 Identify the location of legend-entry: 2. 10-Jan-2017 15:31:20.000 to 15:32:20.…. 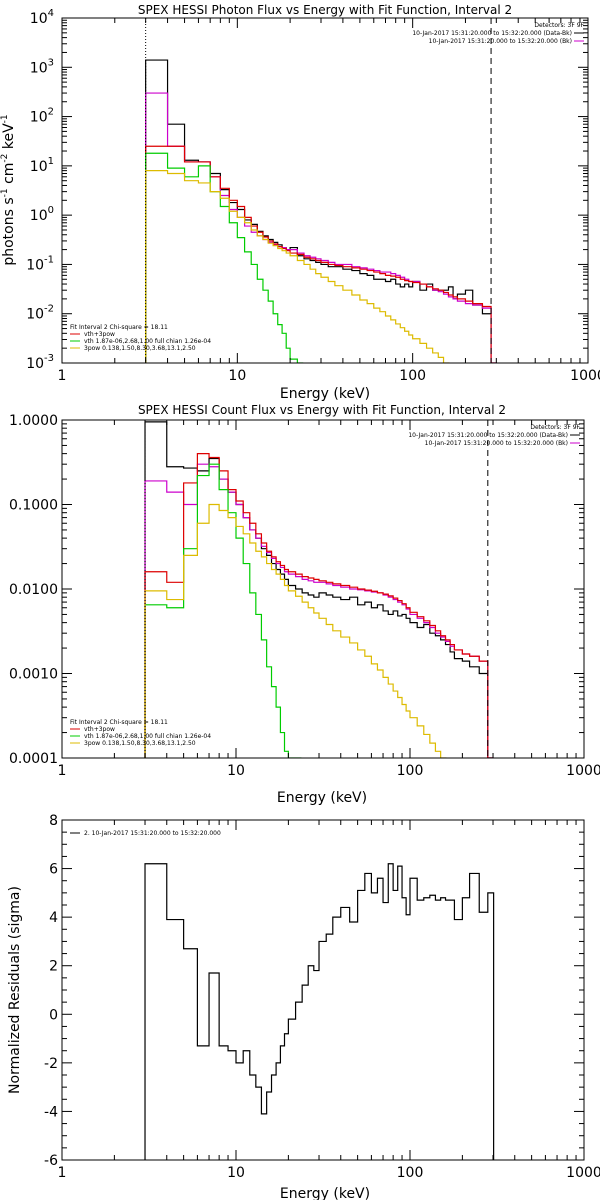
(152, 833).